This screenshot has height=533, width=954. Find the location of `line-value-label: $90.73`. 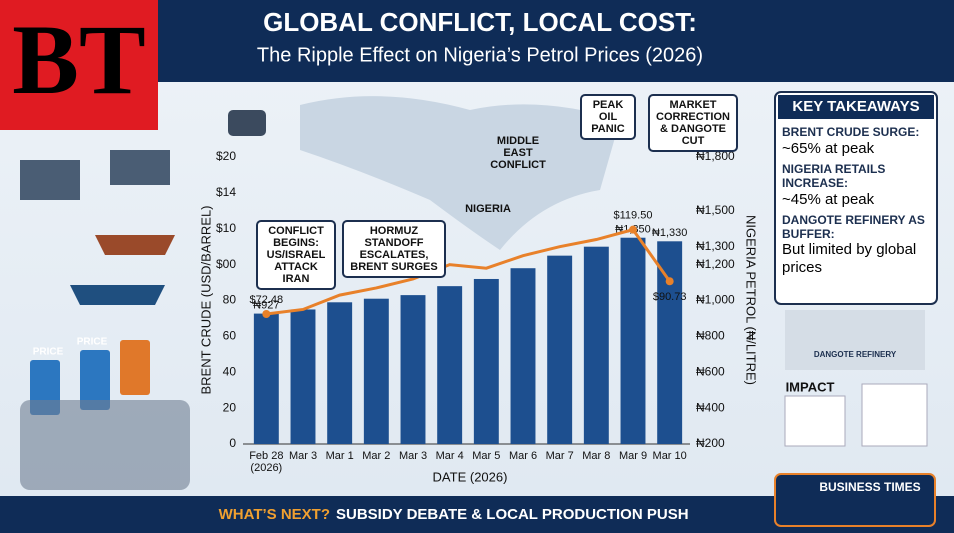

line-value-label: $90.73 is located at coordinates (670, 297).